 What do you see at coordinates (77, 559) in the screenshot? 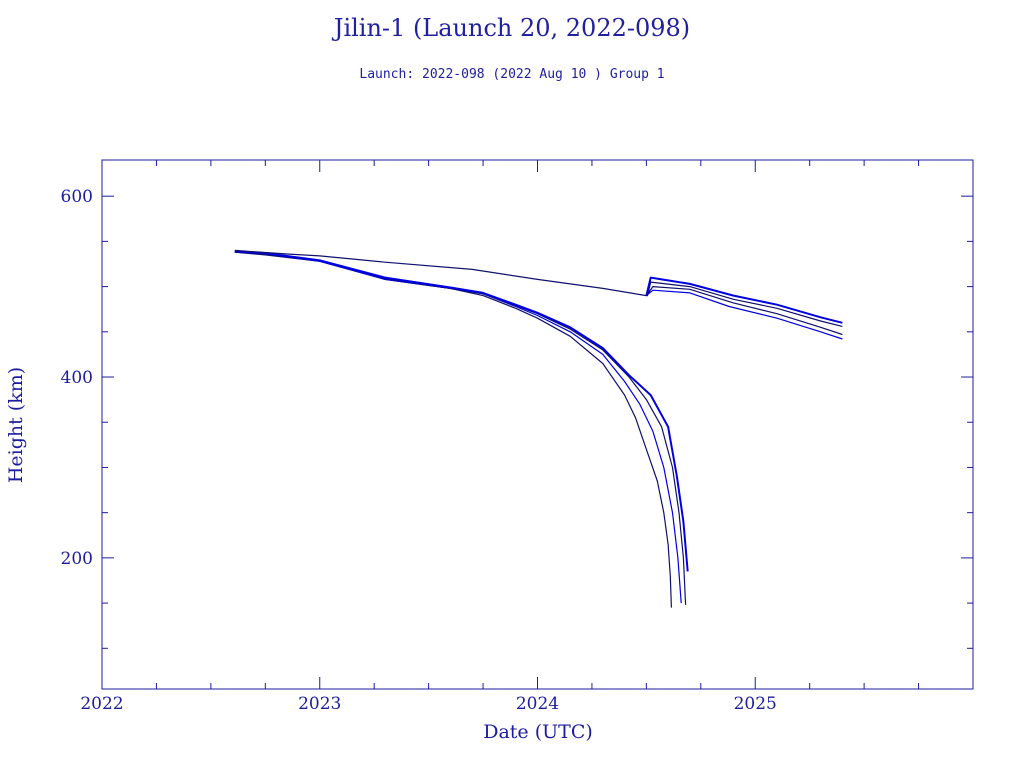
I see `y-tick-label: 200` at bounding box center [77, 559].